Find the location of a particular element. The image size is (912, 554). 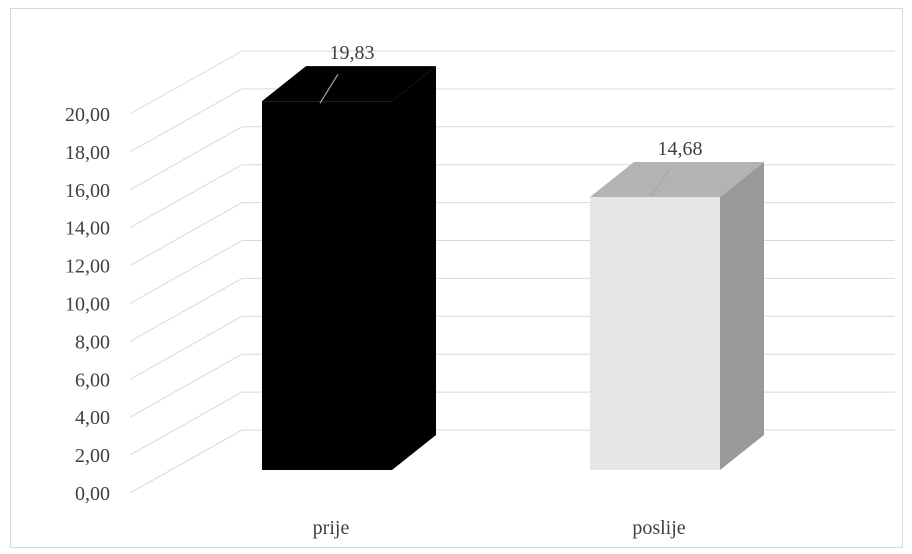

data-label: 19,83 is located at coordinates (352, 53).